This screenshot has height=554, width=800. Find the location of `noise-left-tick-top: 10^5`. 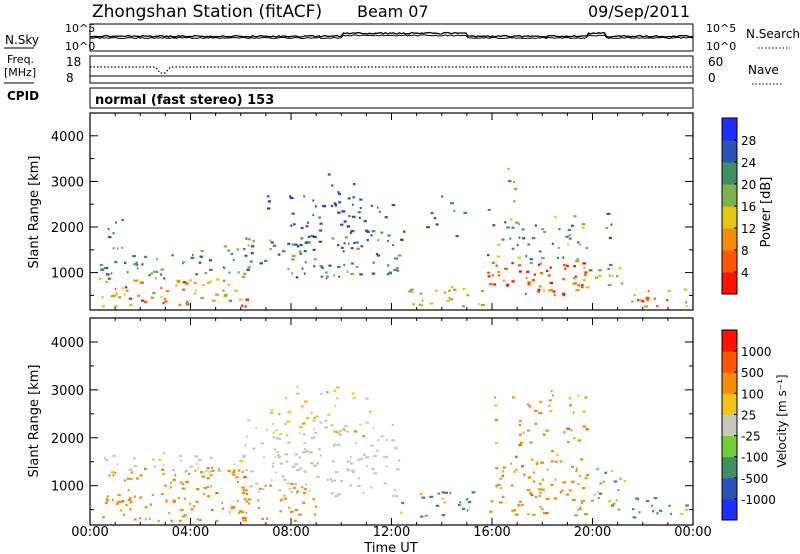

noise-left-tick-top: 10^5 is located at coordinates (80, 28).